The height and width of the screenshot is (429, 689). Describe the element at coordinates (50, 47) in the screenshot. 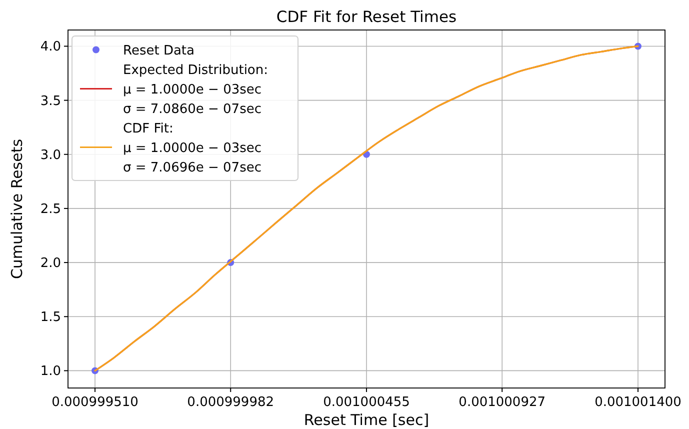

I see `y-tick-label: 4.0` at that location.